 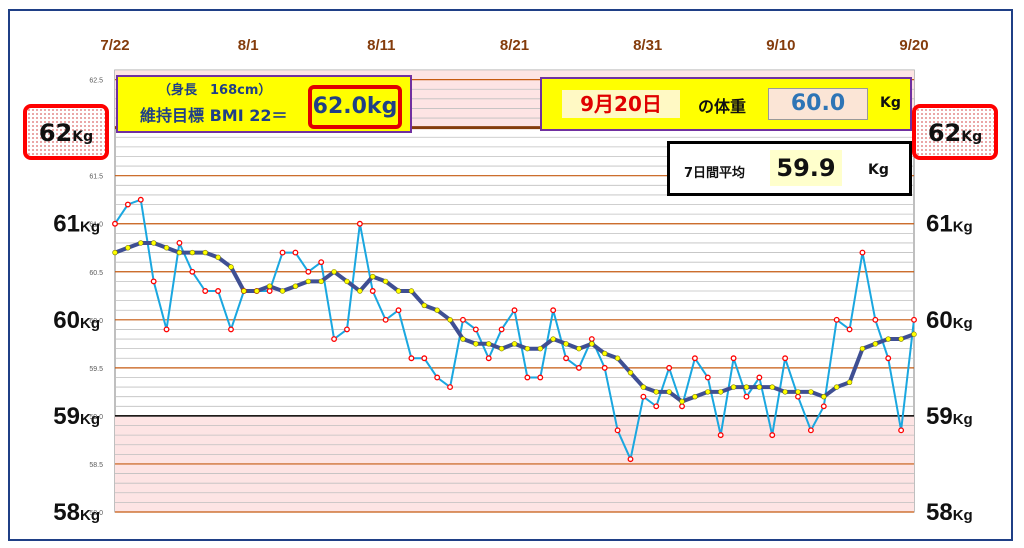 What do you see at coordinates (76, 416) in the screenshot?
I see `y-big-label-left: 59Kg` at bounding box center [76, 416].